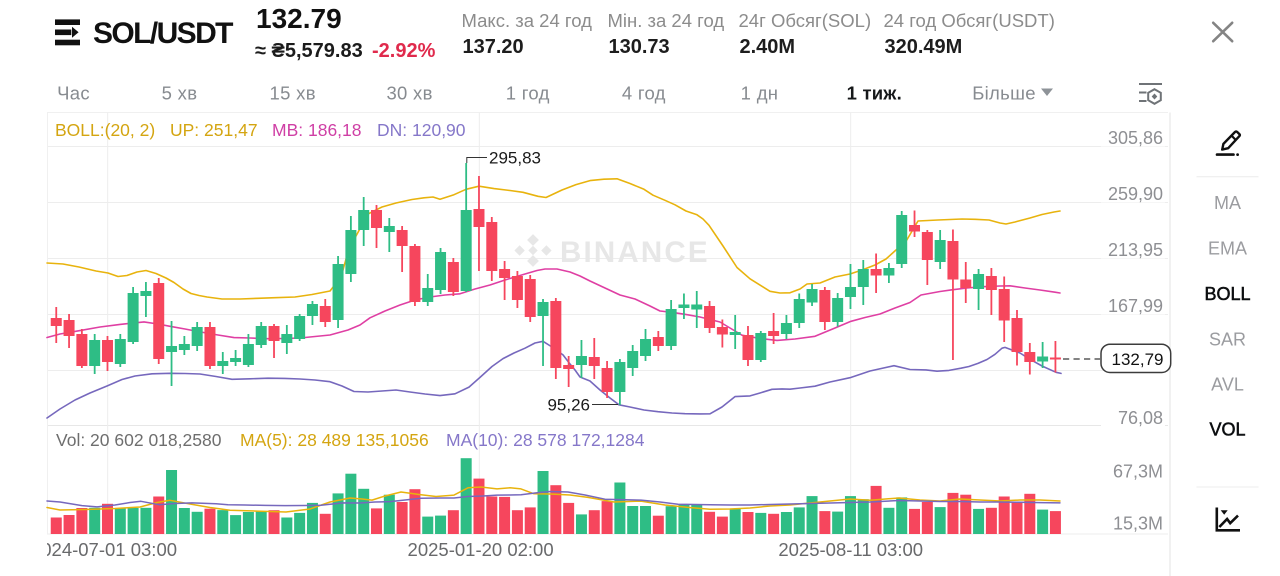  I want to click on svg-text: 5 хв, so click(180, 93).